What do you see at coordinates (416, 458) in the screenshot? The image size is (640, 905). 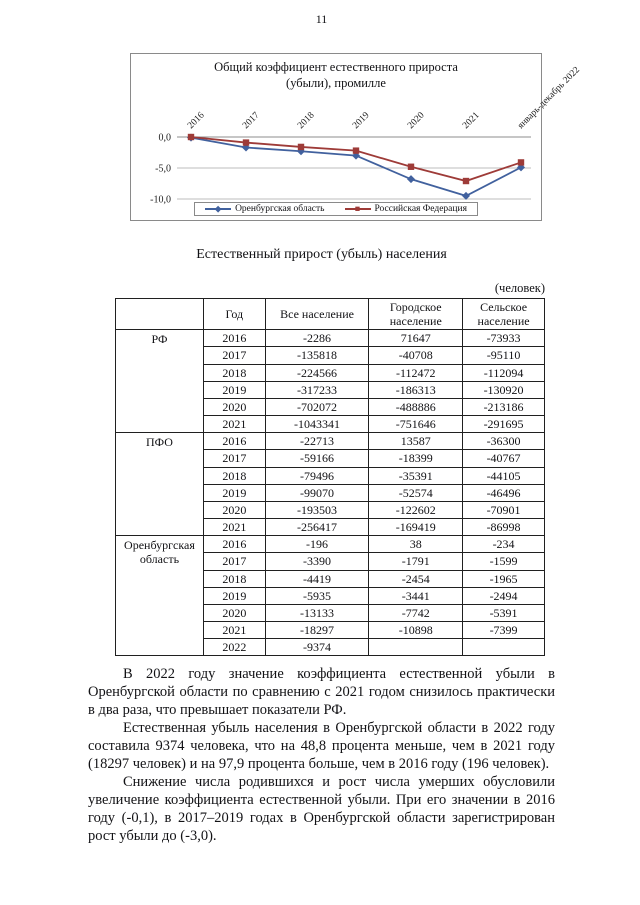 I see `value-cell: -18399` at bounding box center [416, 458].